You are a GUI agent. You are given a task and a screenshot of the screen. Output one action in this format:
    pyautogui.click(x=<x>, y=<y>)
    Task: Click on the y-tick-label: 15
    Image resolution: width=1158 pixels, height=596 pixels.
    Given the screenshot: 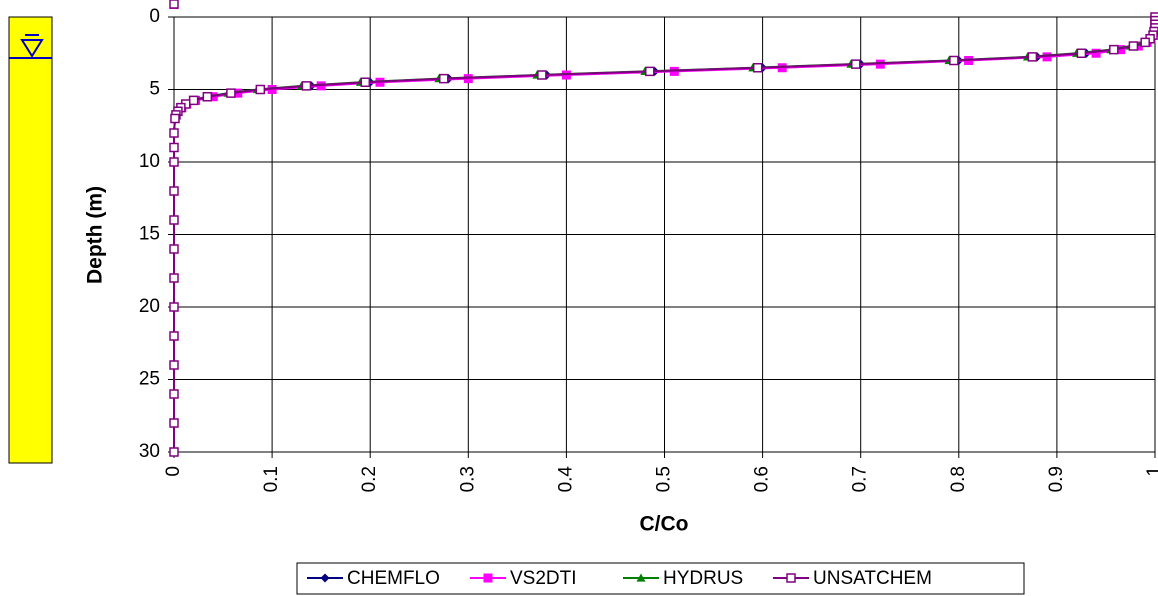 What is the action you would take?
    pyautogui.click(x=149, y=234)
    